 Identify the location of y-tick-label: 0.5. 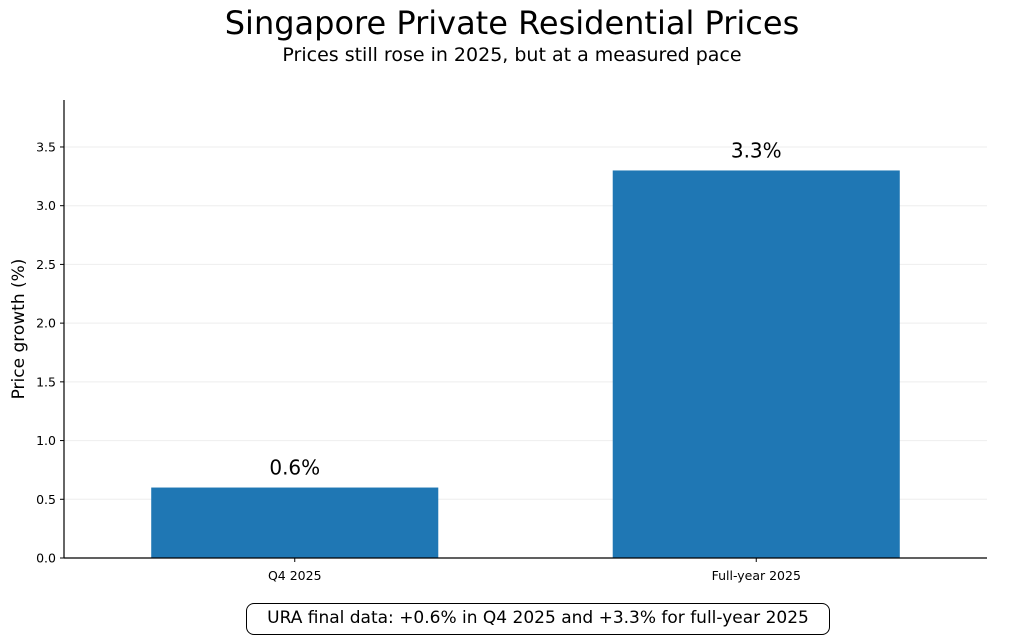
(46, 499).